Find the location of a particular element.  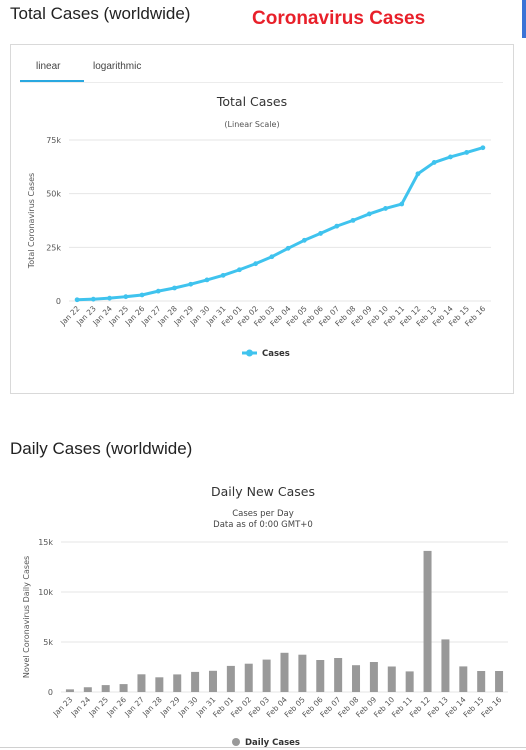

x-tick-label: Jan 29 is located at coordinates (170, 707).